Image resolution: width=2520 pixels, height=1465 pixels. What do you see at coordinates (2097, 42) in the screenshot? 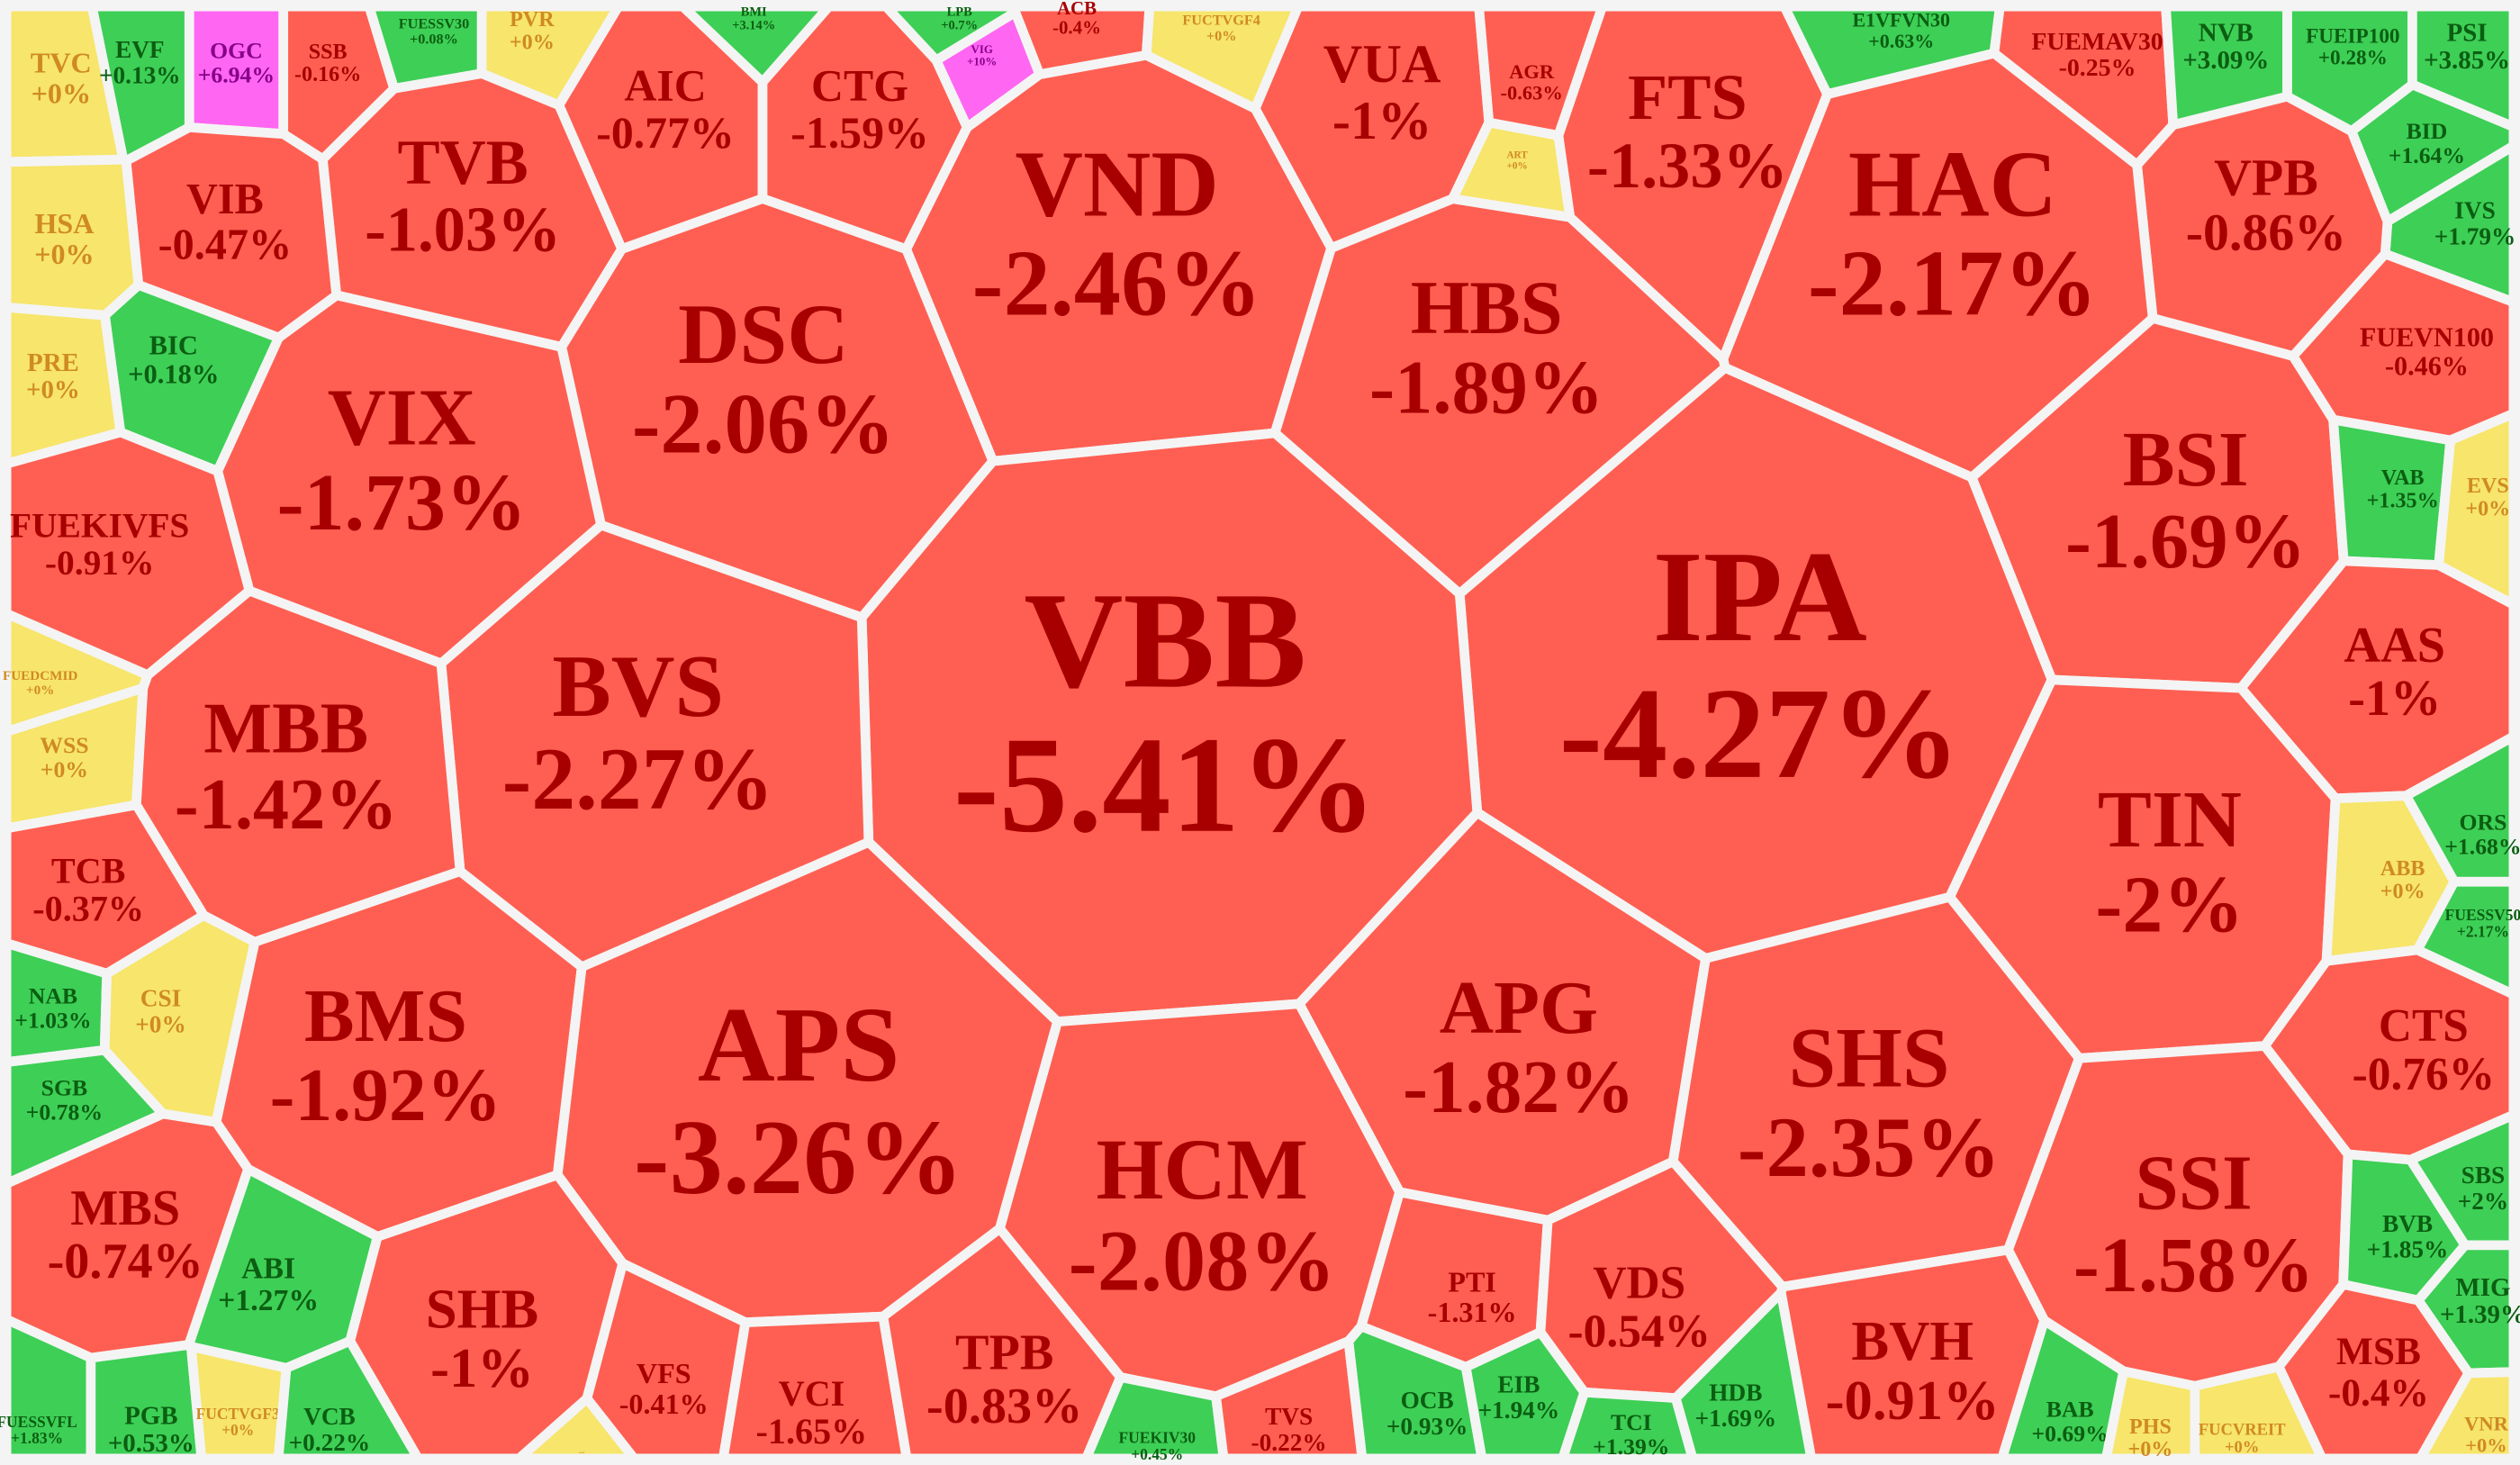
I see `cell-ticker: FUEMAV30` at bounding box center [2097, 42].